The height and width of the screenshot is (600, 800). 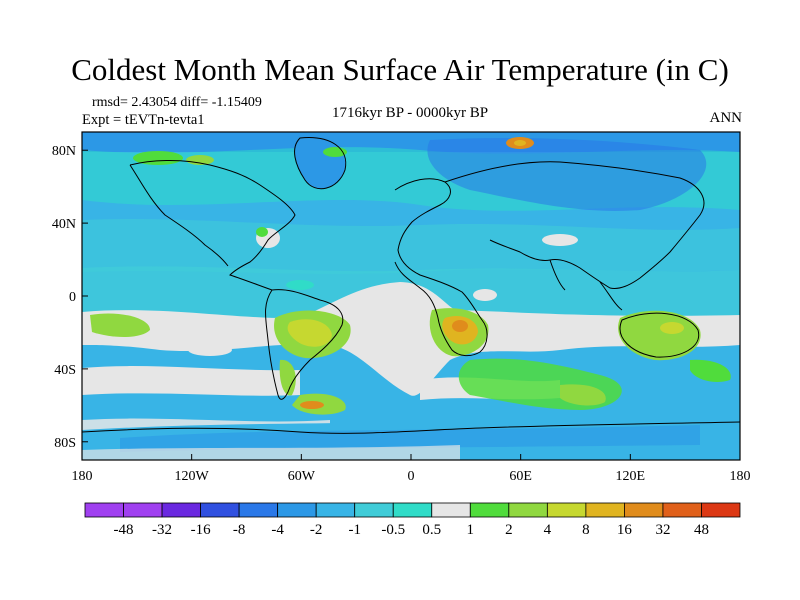 What do you see at coordinates (726, 118) in the screenshot?
I see `season-label: ANN` at bounding box center [726, 118].